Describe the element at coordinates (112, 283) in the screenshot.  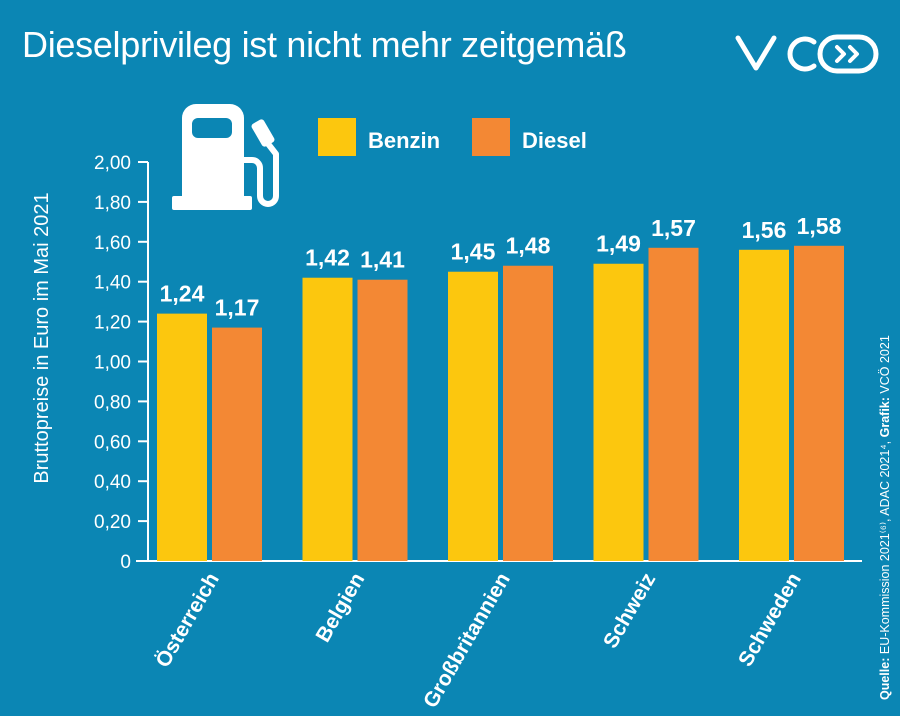
I see `y-tick-label: 1,40` at that location.